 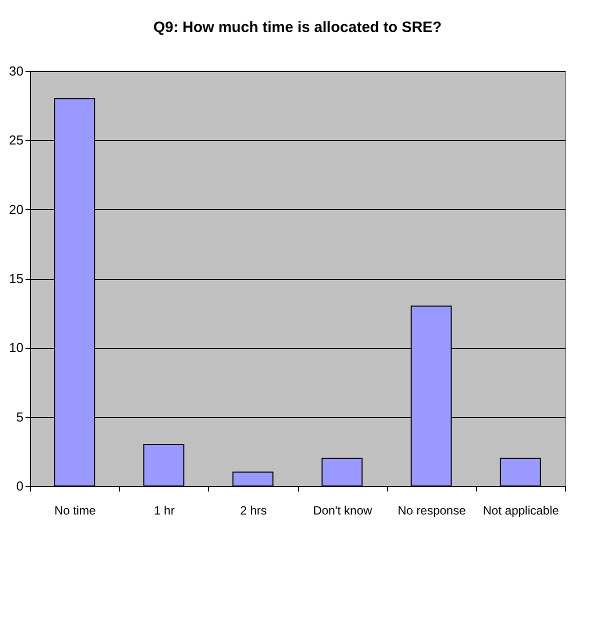 What do you see at coordinates (521, 511) in the screenshot?
I see `x-tick-label: Not applicable` at bounding box center [521, 511].